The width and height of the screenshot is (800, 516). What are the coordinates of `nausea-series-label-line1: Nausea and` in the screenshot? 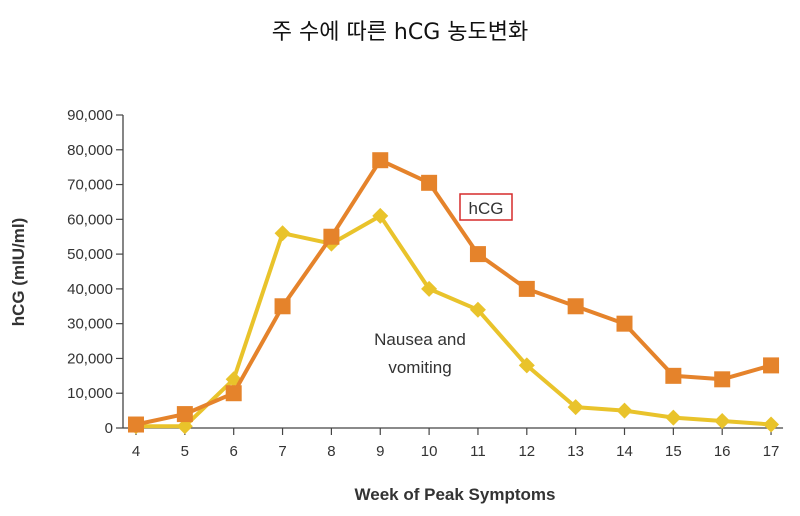 It's located at (420, 339).